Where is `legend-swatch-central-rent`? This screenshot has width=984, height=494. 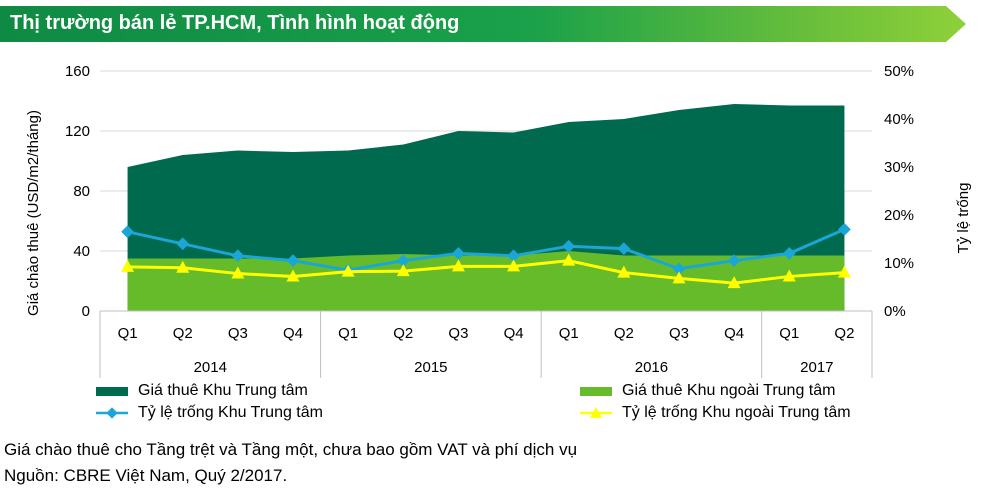
legend-swatch-central-rent is located at coordinates (112, 391).